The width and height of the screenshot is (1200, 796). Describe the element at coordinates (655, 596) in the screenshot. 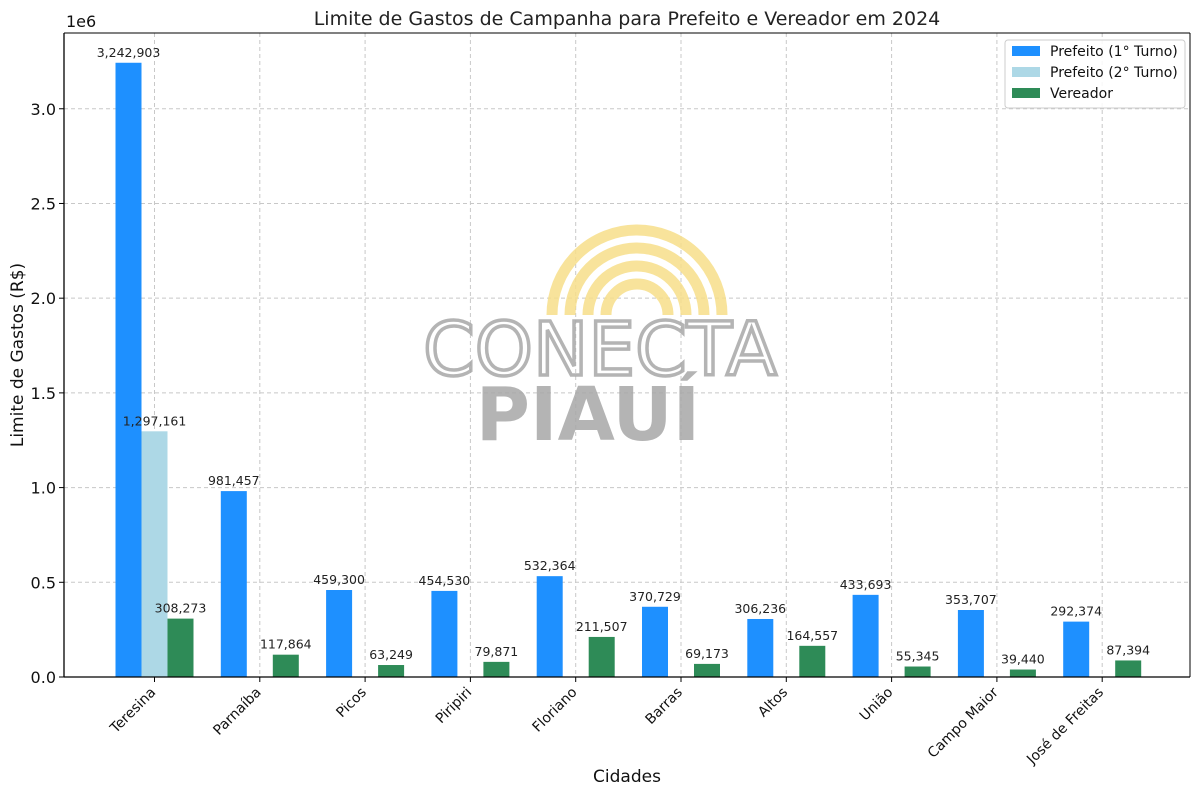

I see `data-label: 370,729` at that location.